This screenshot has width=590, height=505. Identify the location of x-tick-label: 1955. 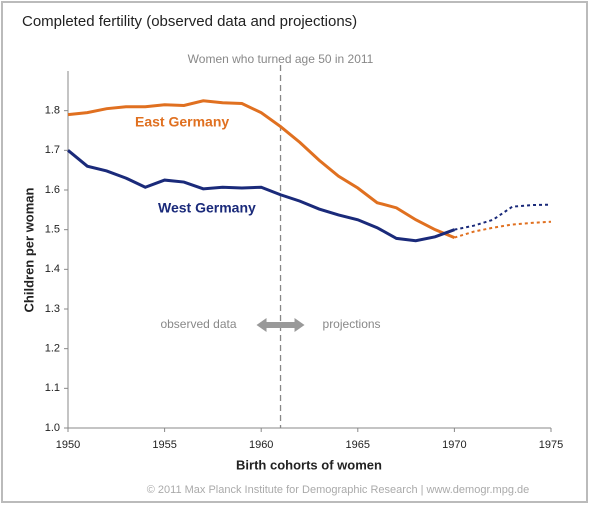
(164, 445).